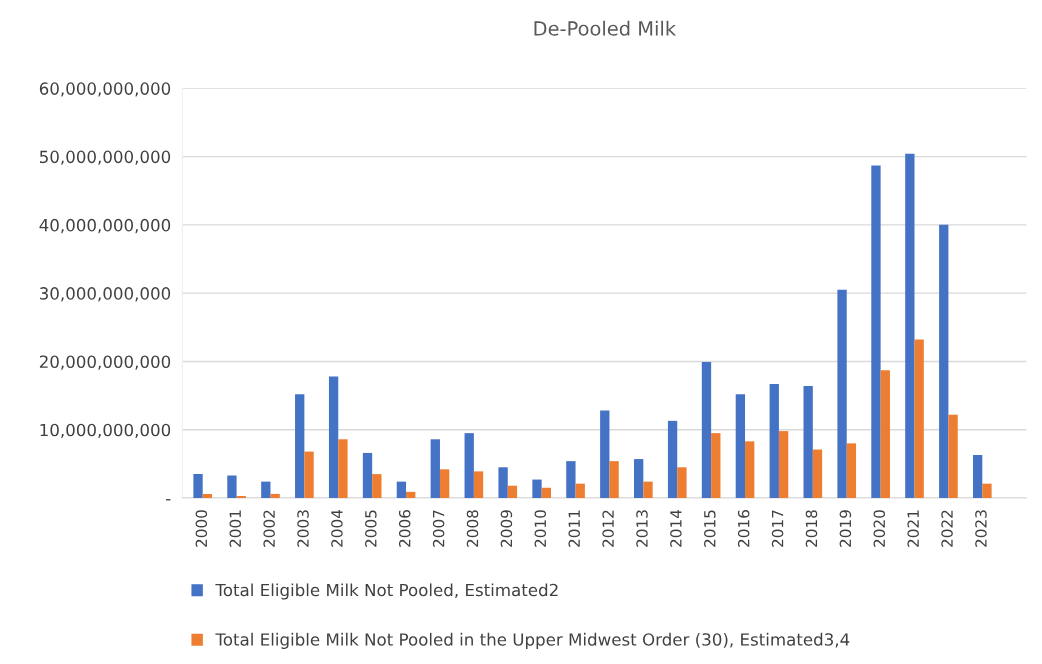 The image size is (1042, 664). Describe the element at coordinates (404, 528) in the screenshot. I see `x-tick-label: 2006` at that location.